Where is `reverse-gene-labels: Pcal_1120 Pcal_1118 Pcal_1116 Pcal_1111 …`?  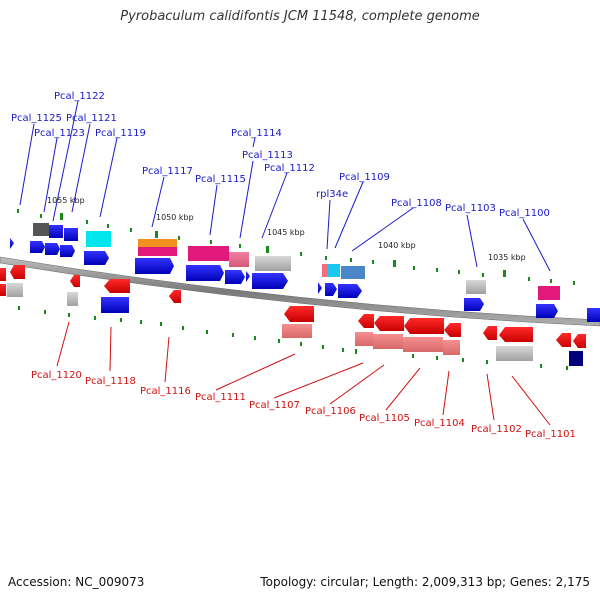 reverse-gene-labels: Pcal_1120 Pcal_1118 Pcal_1116 Pcal_1111 … is located at coordinates (303, 405).